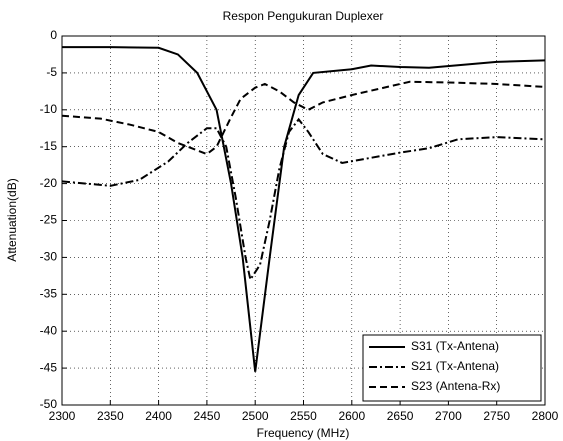 The height and width of the screenshot is (441, 563). I want to click on x-tick-label: 2600, so click(351, 416).